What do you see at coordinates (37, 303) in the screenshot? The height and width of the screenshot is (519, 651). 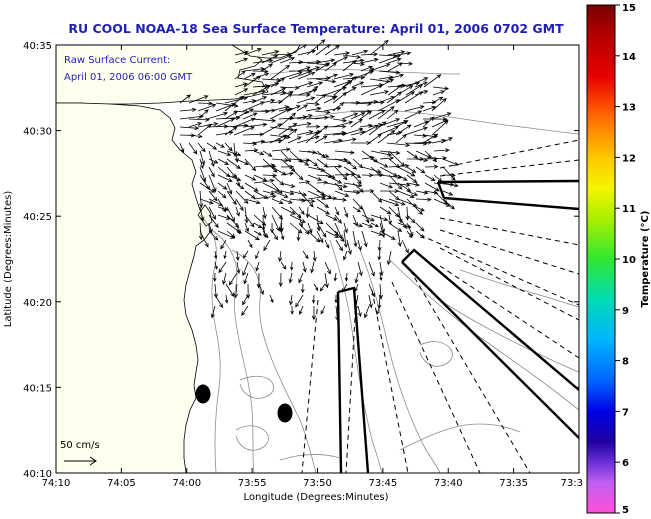 I see `y-tick-label: 40:20` at bounding box center [37, 303].